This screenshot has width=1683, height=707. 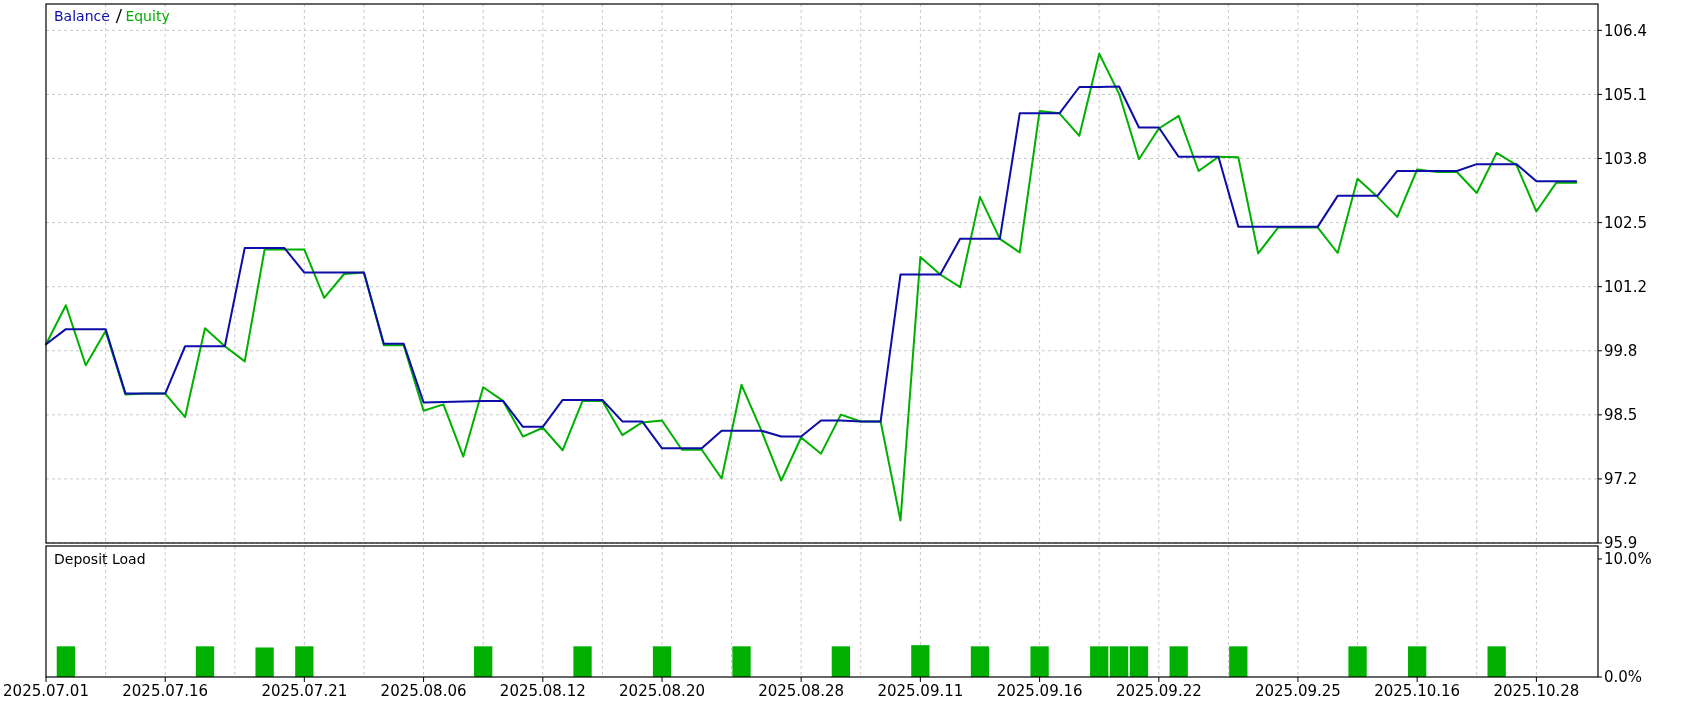 What do you see at coordinates (1621, 479) in the screenshot?
I see `y-tick-label: 97.2` at bounding box center [1621, 479].